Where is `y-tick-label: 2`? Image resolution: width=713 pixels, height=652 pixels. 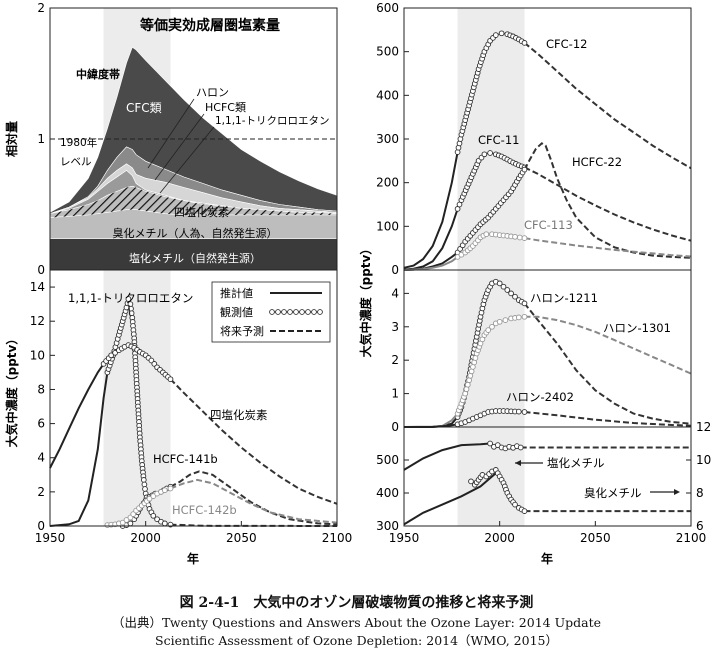 y-tick-label: 2 is located at coordinates (41, 8).